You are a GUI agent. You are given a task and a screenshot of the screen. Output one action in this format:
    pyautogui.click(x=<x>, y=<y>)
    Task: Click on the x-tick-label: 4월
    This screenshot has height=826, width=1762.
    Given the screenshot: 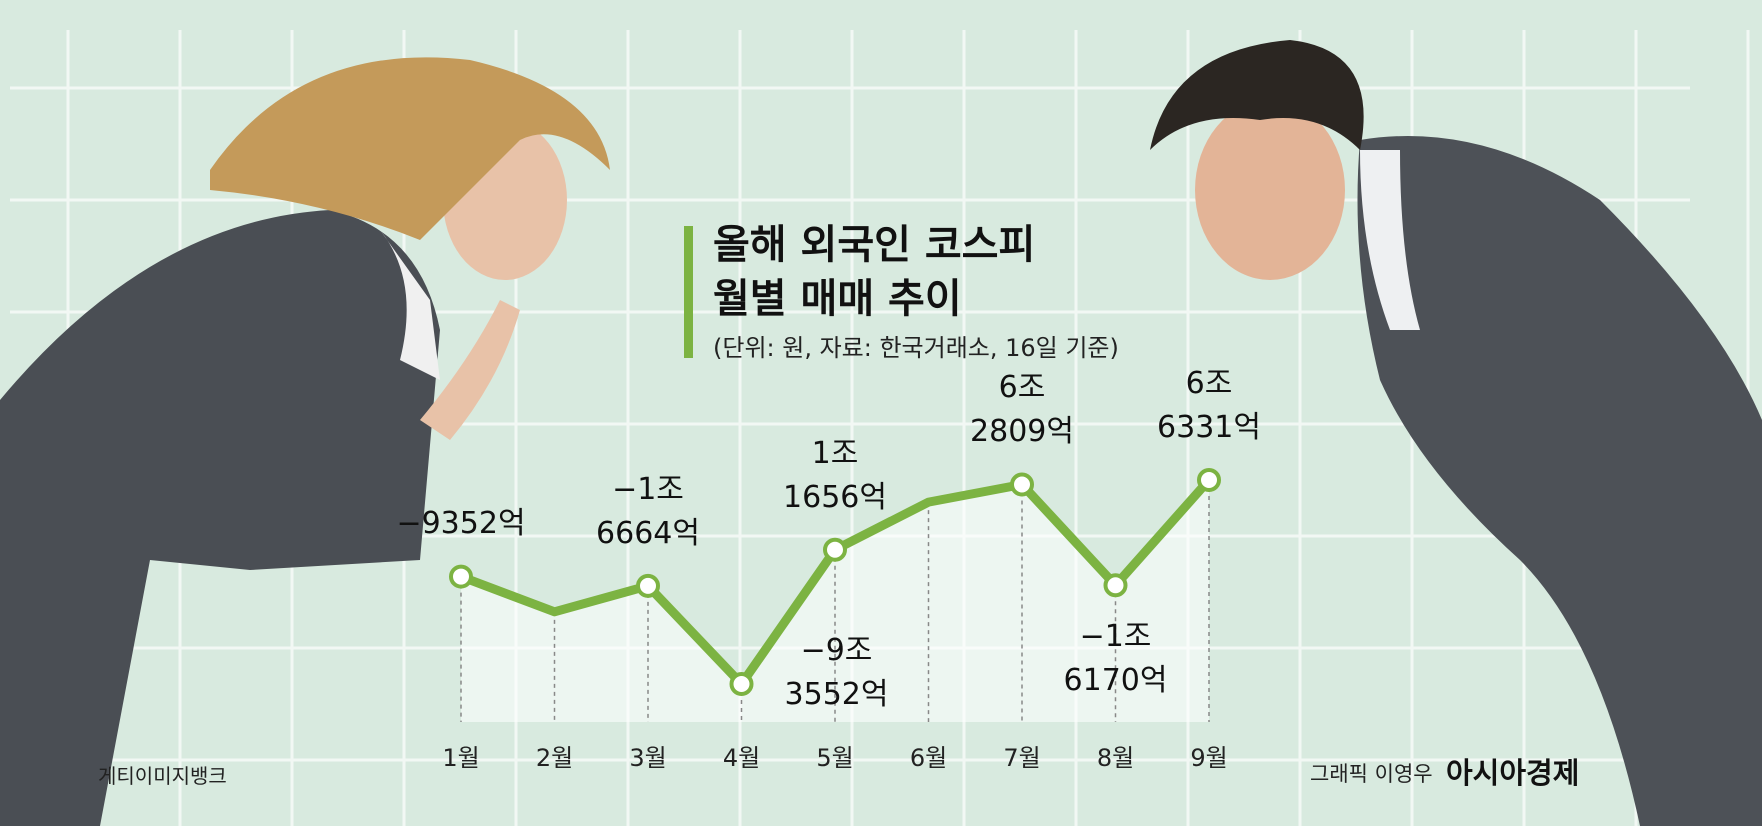 What is the action you would take?
    pyautogui.click(x=741, y=758)
    